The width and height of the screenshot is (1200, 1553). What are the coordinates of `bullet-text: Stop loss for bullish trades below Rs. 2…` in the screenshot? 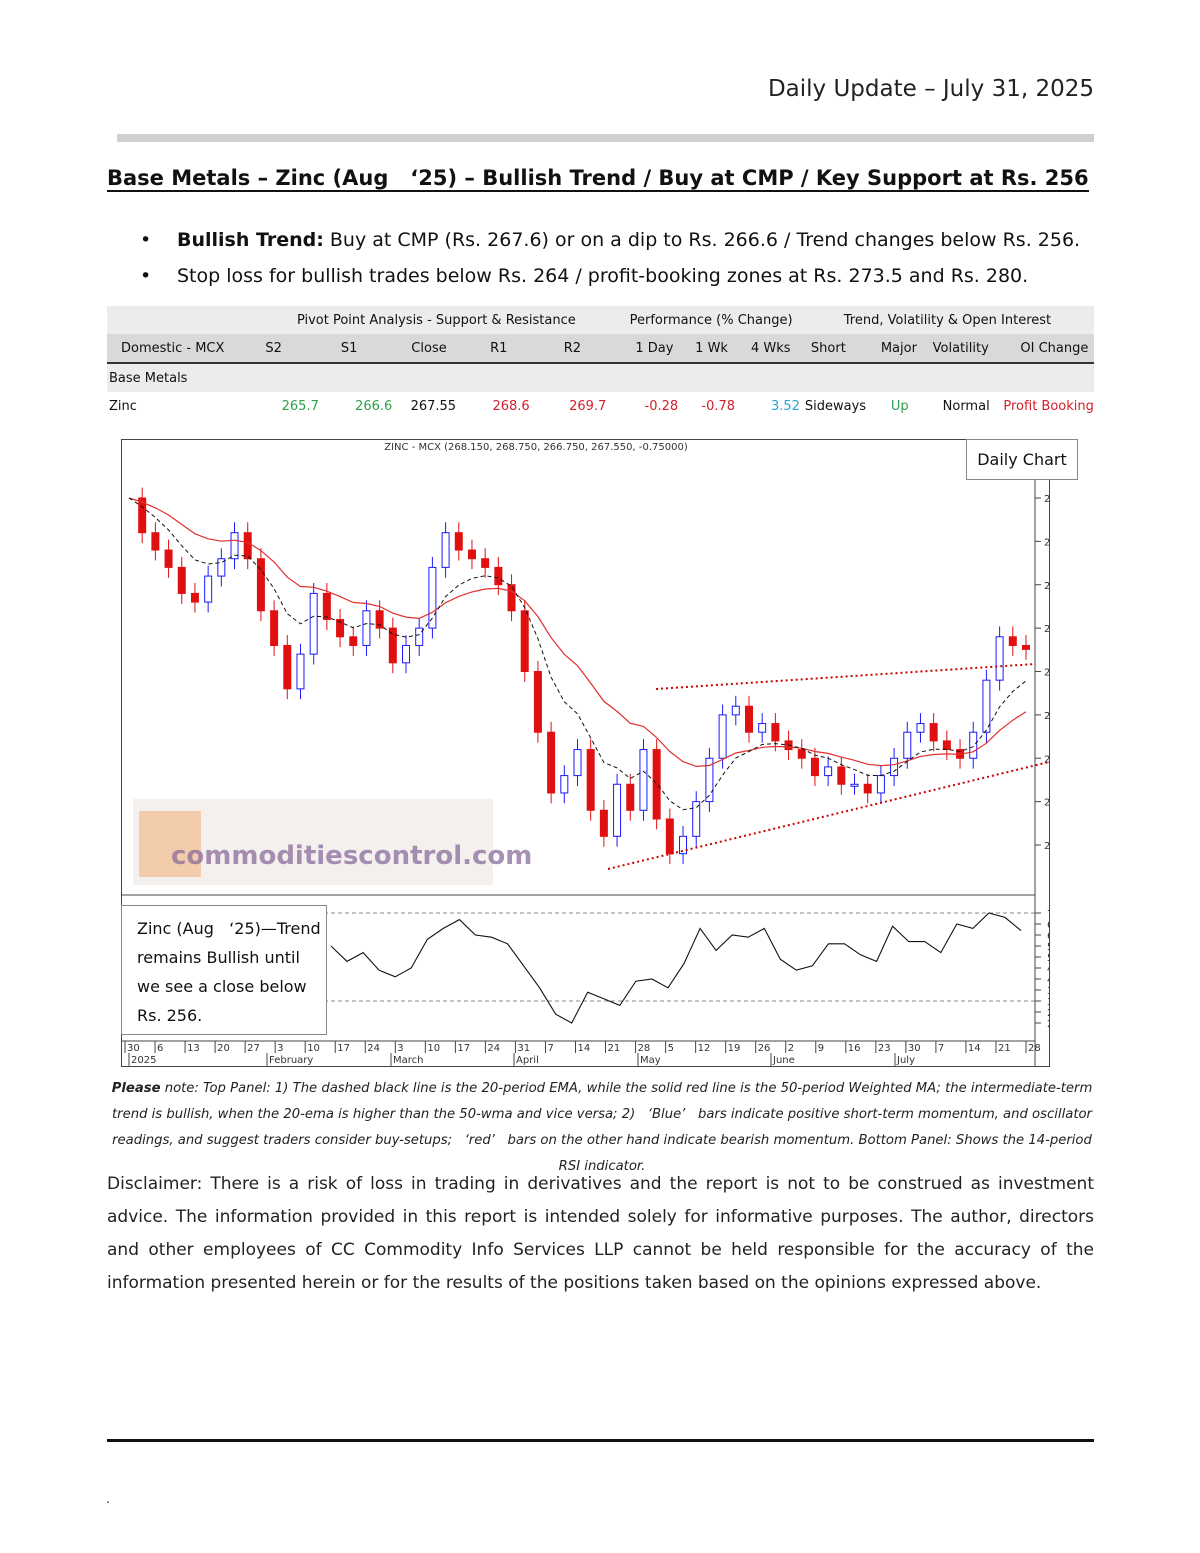 It's located at (603, 276).